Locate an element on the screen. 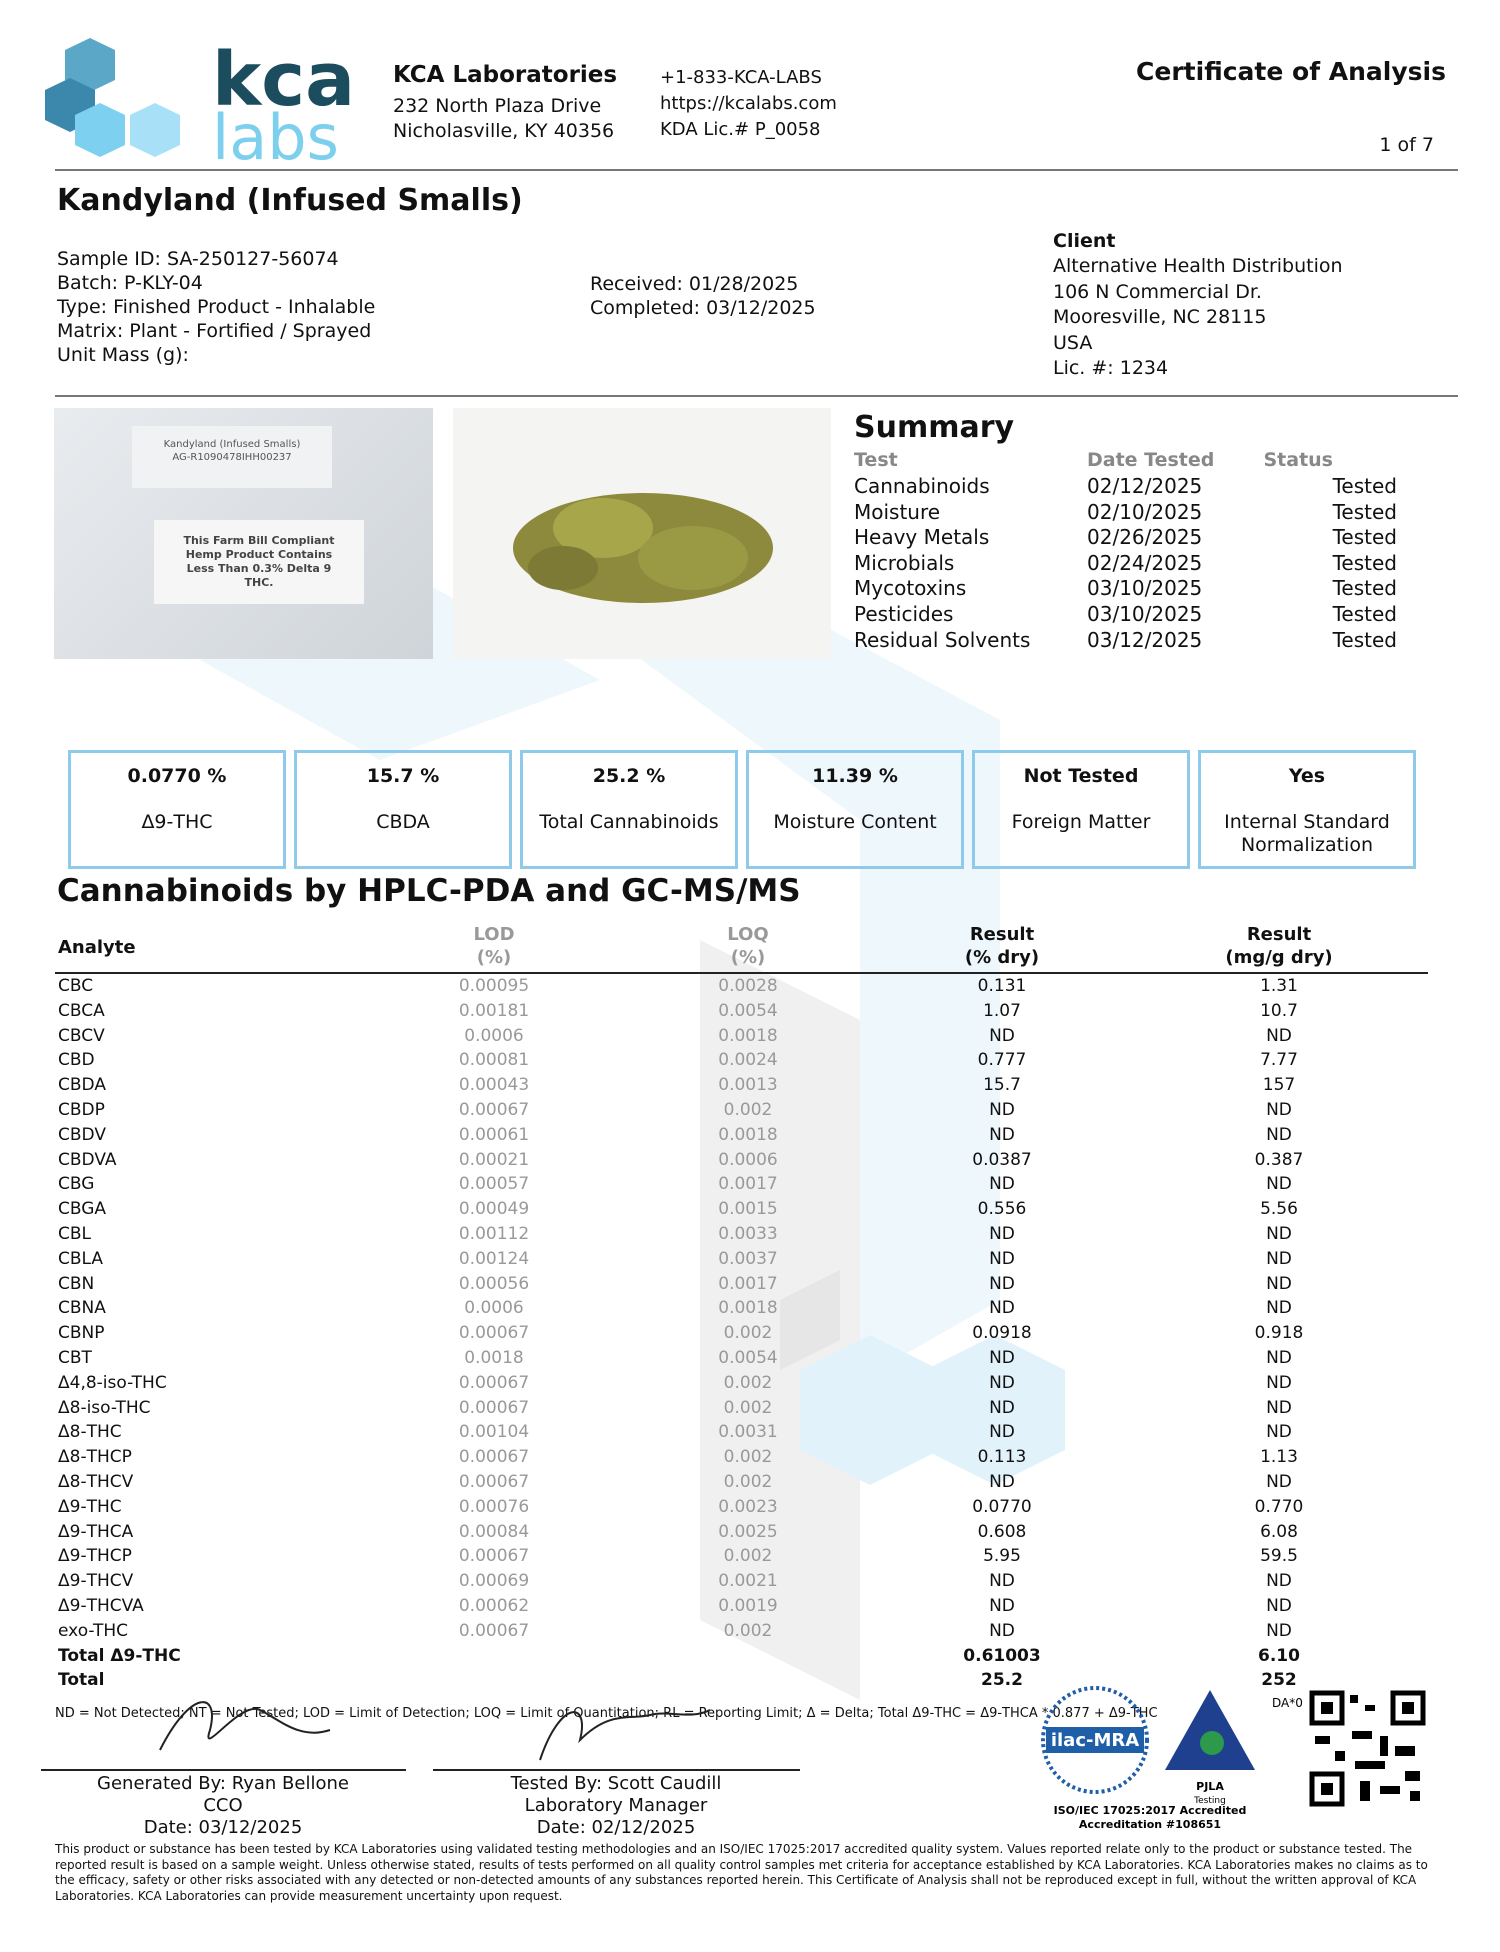  table-cell: 1.31 is located at coordinates (1279, 986).